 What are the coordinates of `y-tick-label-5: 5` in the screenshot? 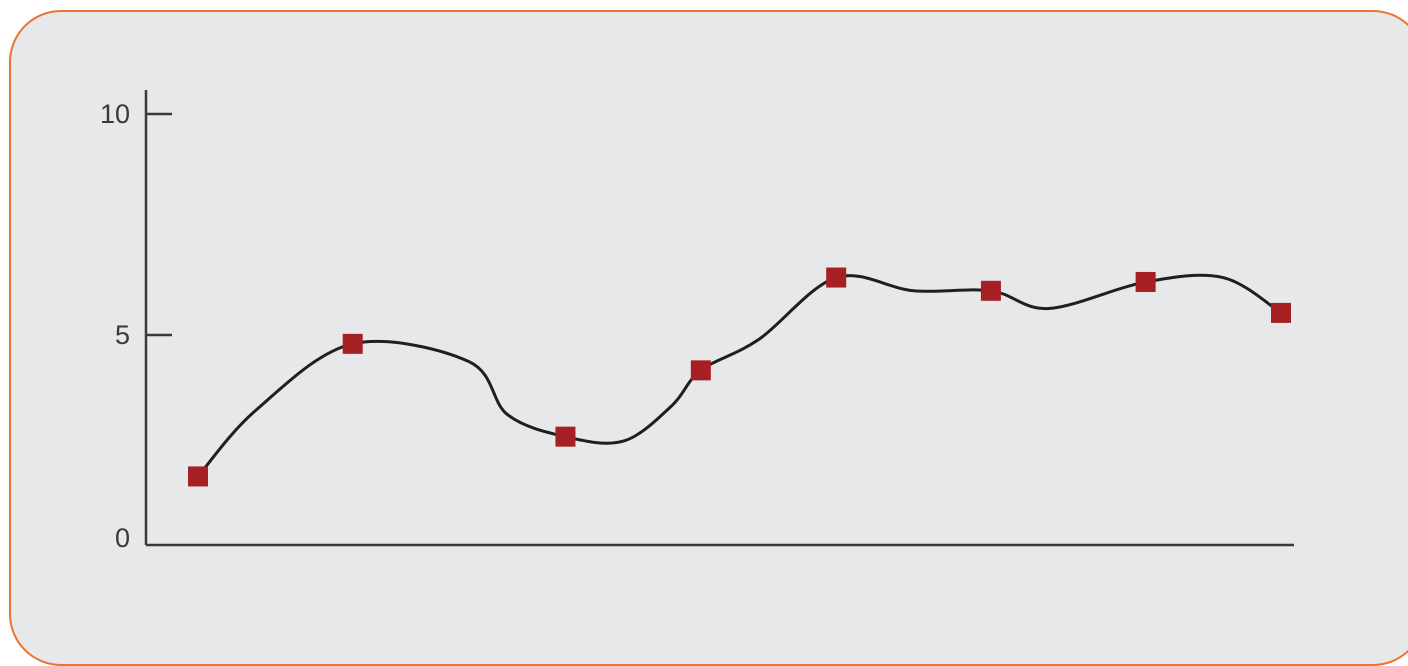 It's located at (122, 335).